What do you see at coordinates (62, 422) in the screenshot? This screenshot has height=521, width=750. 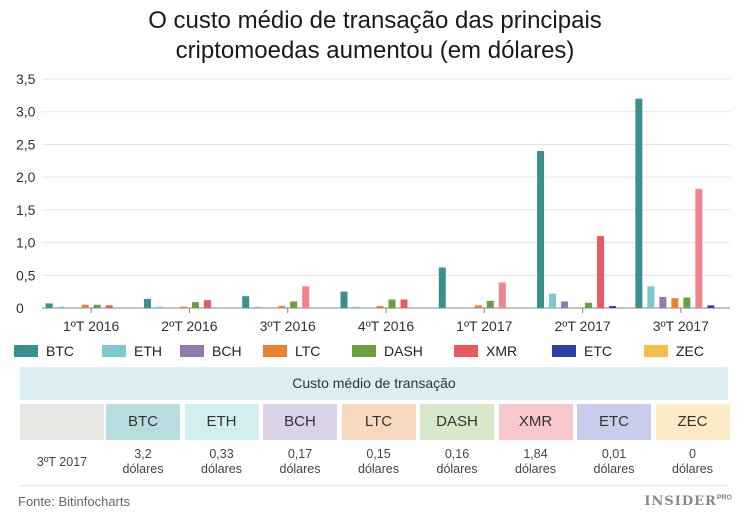 I see `table-corner-cell` at bounding box center [62, 422].